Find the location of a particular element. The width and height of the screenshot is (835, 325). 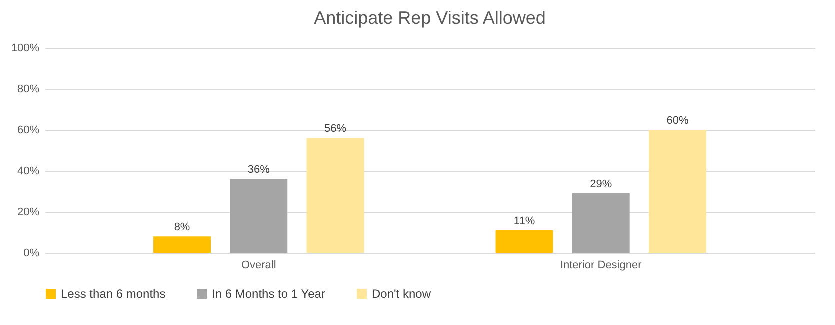

y-tick-label: 80% is located at coordinates (28, 90).